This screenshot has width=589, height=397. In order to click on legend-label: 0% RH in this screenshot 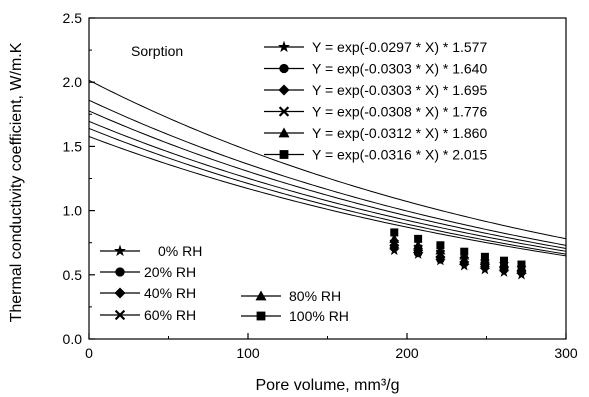, I will do `click(180, 251)`.